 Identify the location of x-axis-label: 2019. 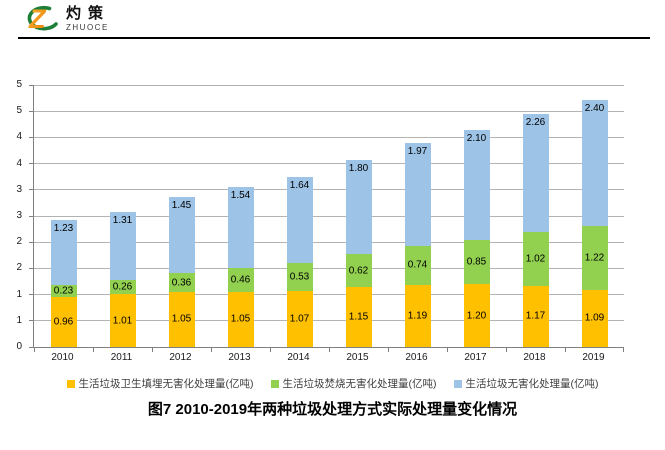
(593, 357).